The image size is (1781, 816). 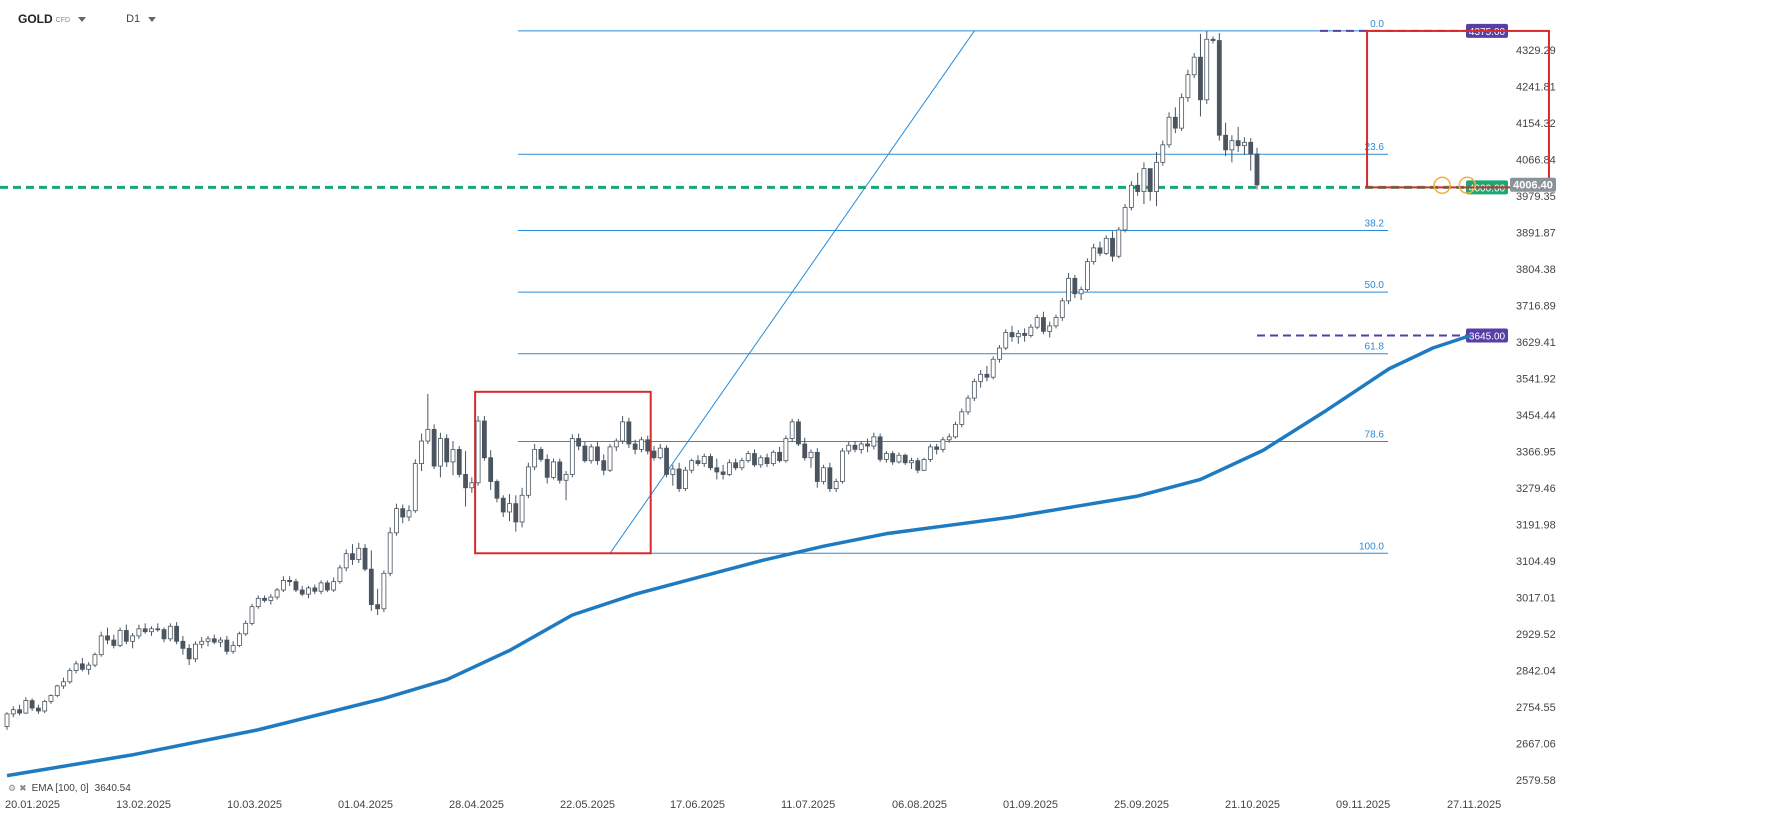 What do you see at coordinates (1375, 147) in the screenshot?
I see `fib-level-label: 23.6` at bounding box center [1375, 147].